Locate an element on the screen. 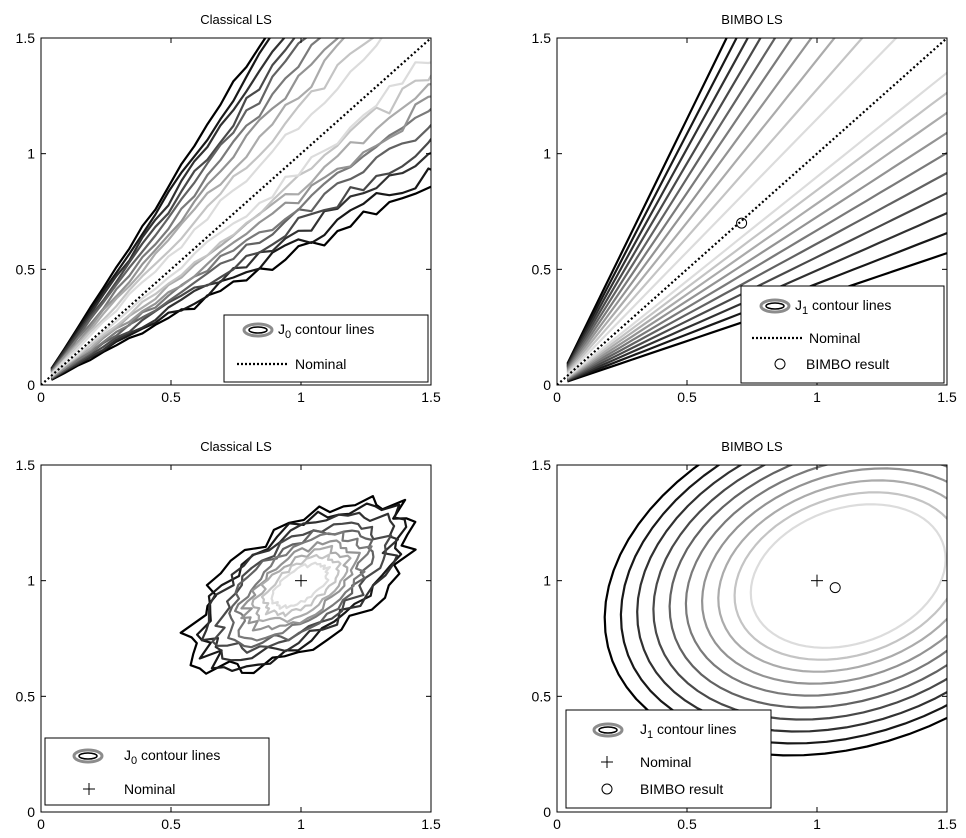 The width and height of the screenshot is (966, 838). panel-3-title: Classical LS is located at coordinates (236, 446).